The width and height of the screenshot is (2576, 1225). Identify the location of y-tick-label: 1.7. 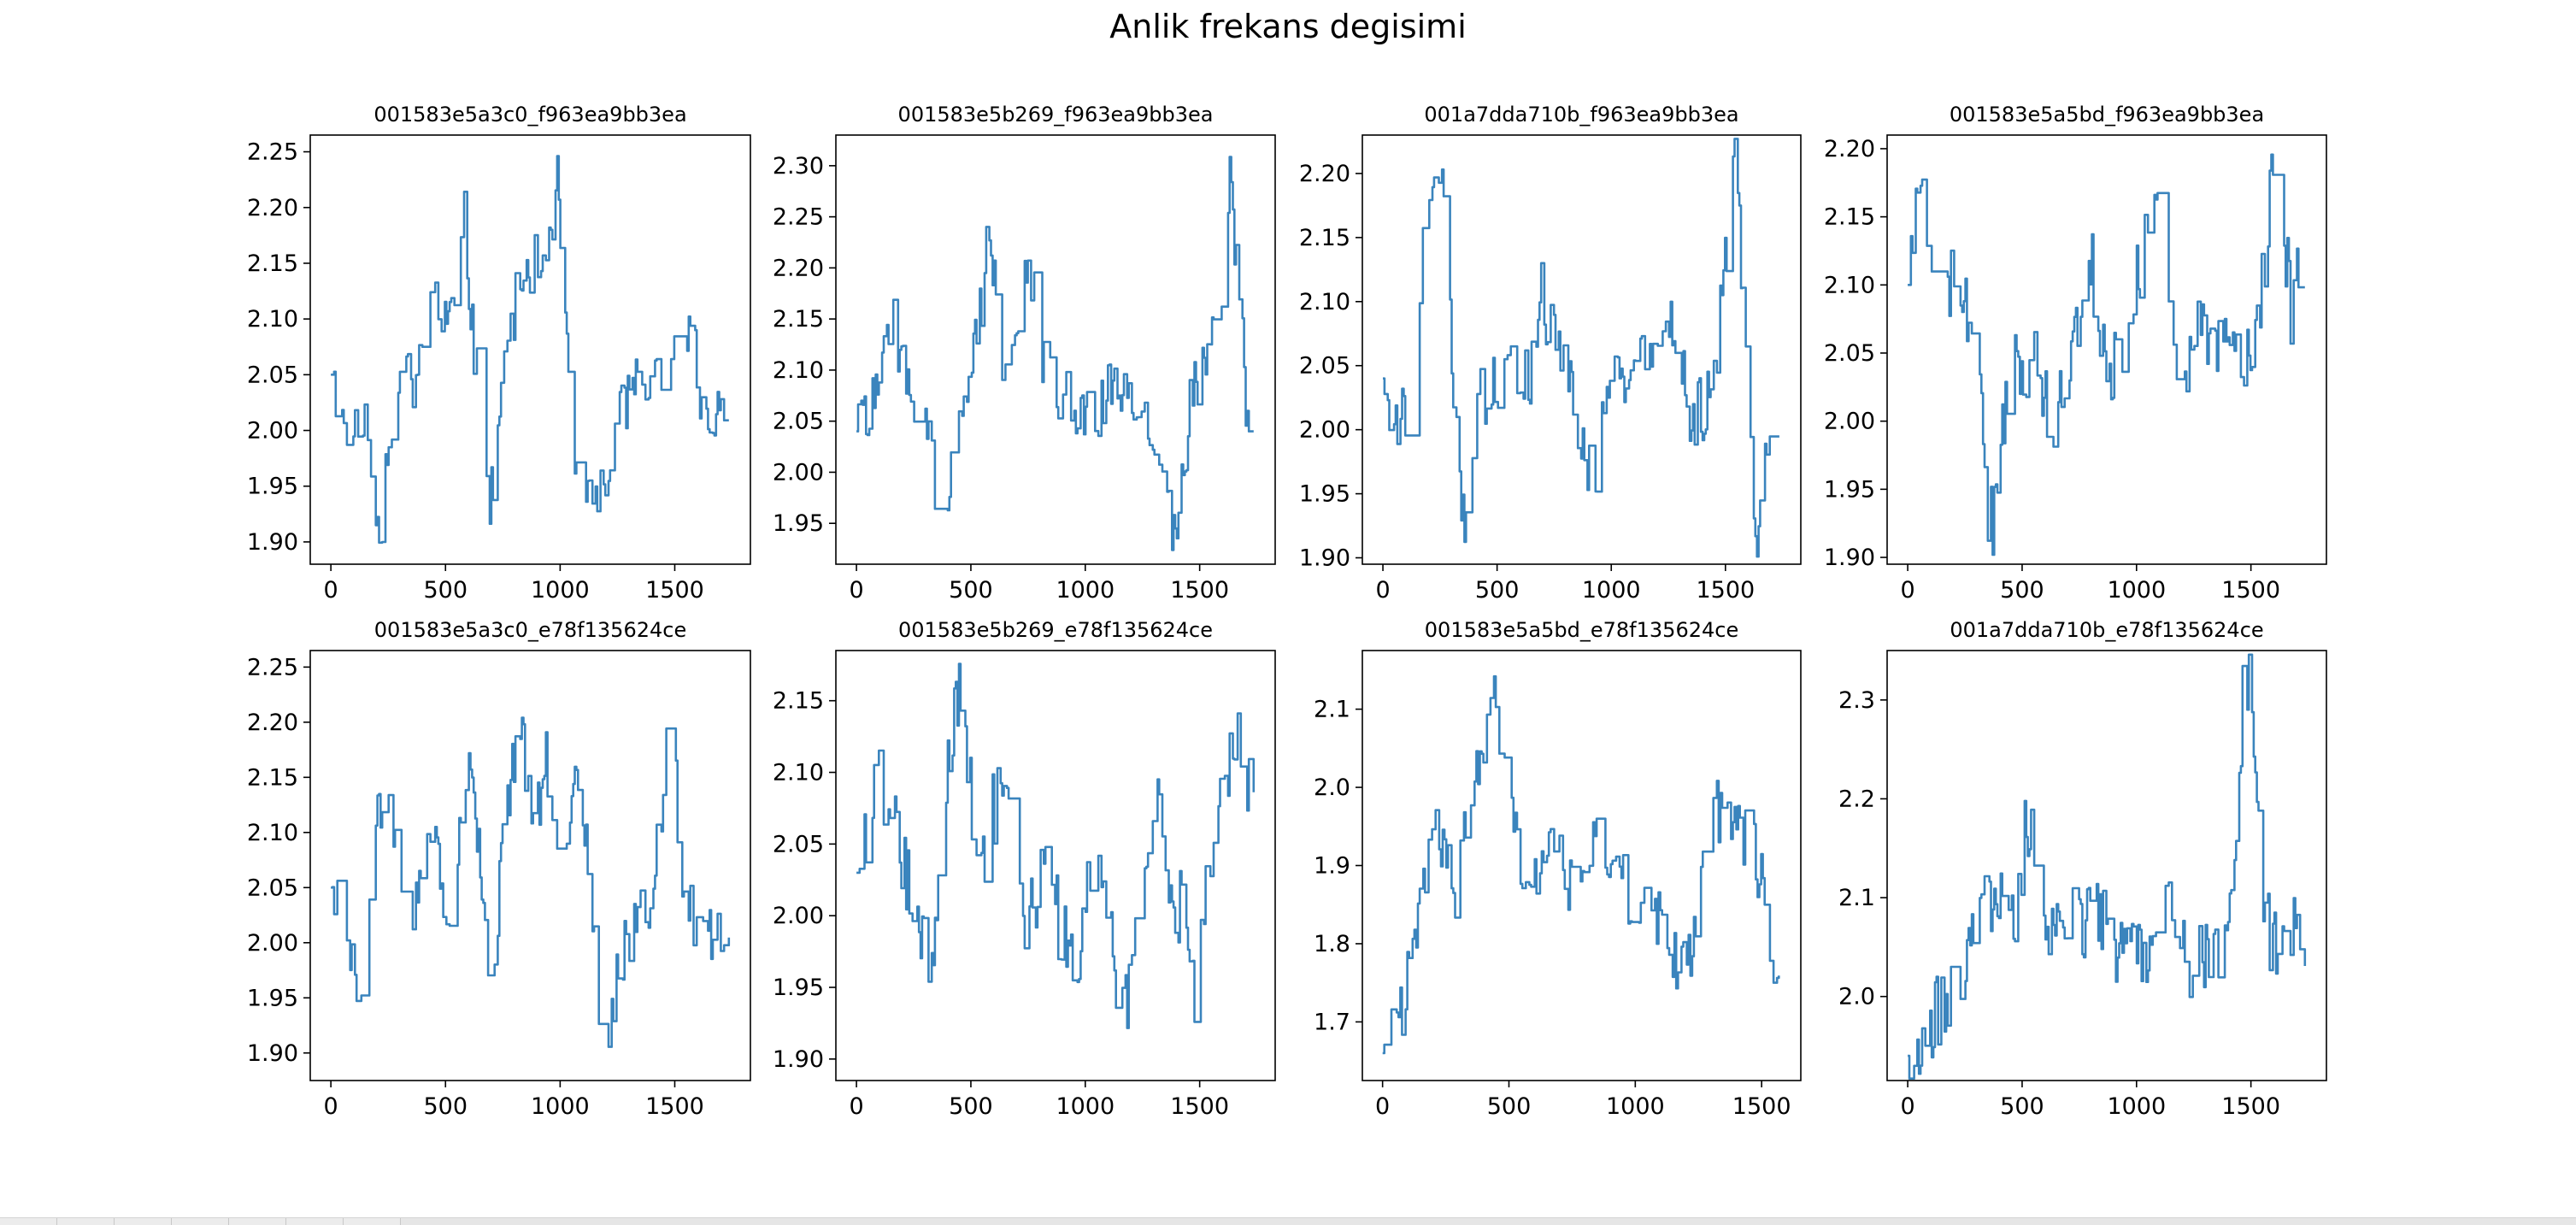
(1332, 1022).